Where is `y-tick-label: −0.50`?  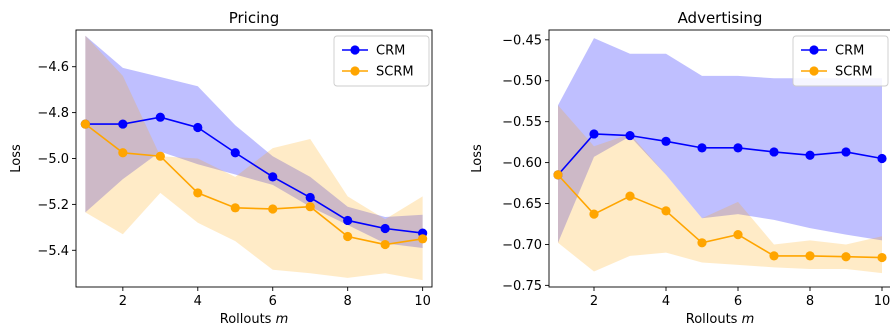
y-tick-label: −0.50 is located at coordinates (522, 81).